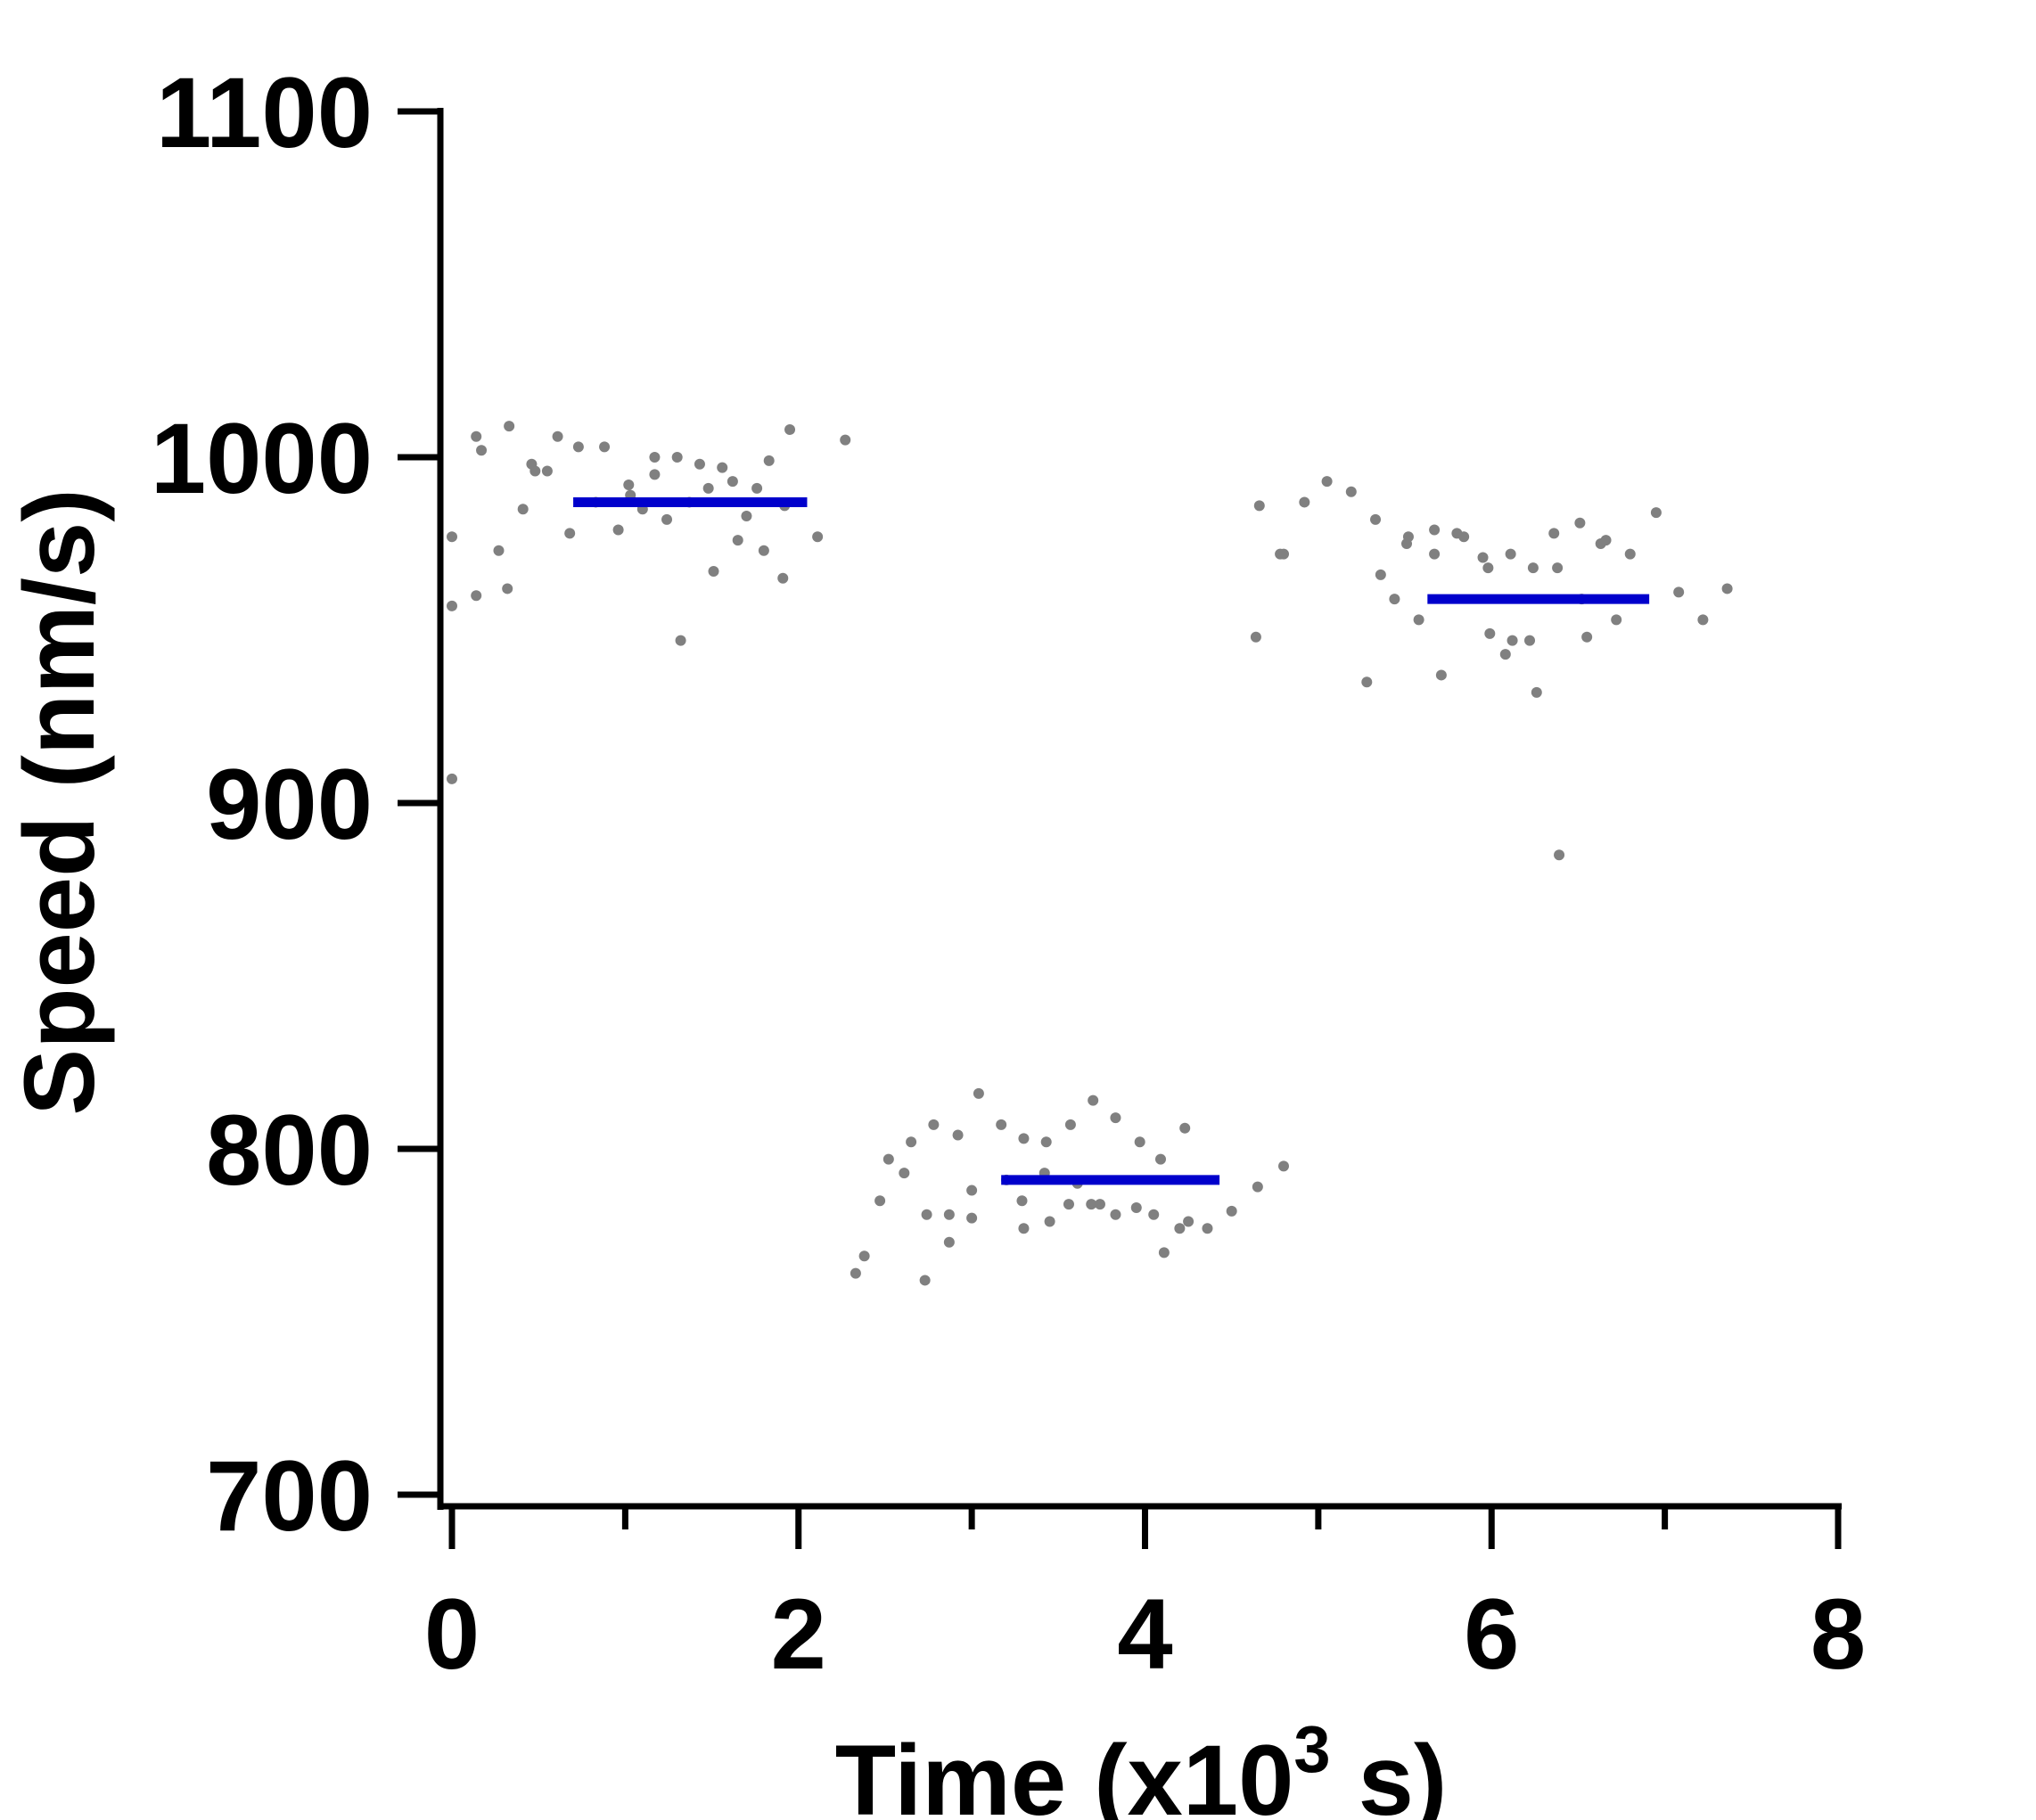  Describe the element at coordinates (1838, 1634) in the screenshot. I see `x-tick-label: 8` at that location.